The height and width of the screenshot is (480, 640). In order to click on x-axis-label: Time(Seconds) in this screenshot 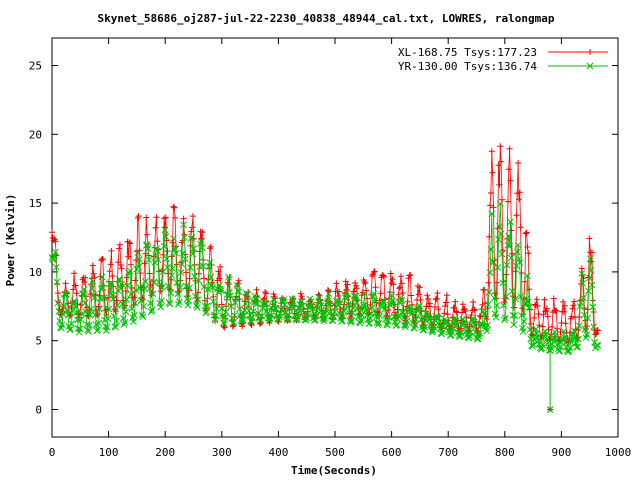, I will do `click(334, 470)`.